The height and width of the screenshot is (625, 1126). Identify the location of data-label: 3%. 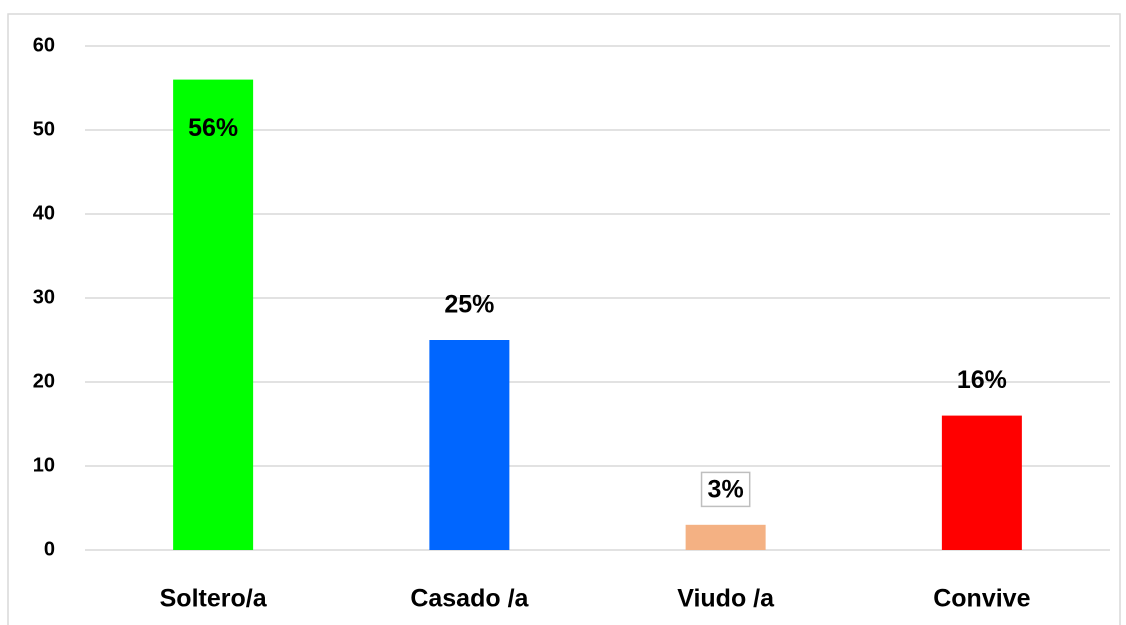
(726, 489).